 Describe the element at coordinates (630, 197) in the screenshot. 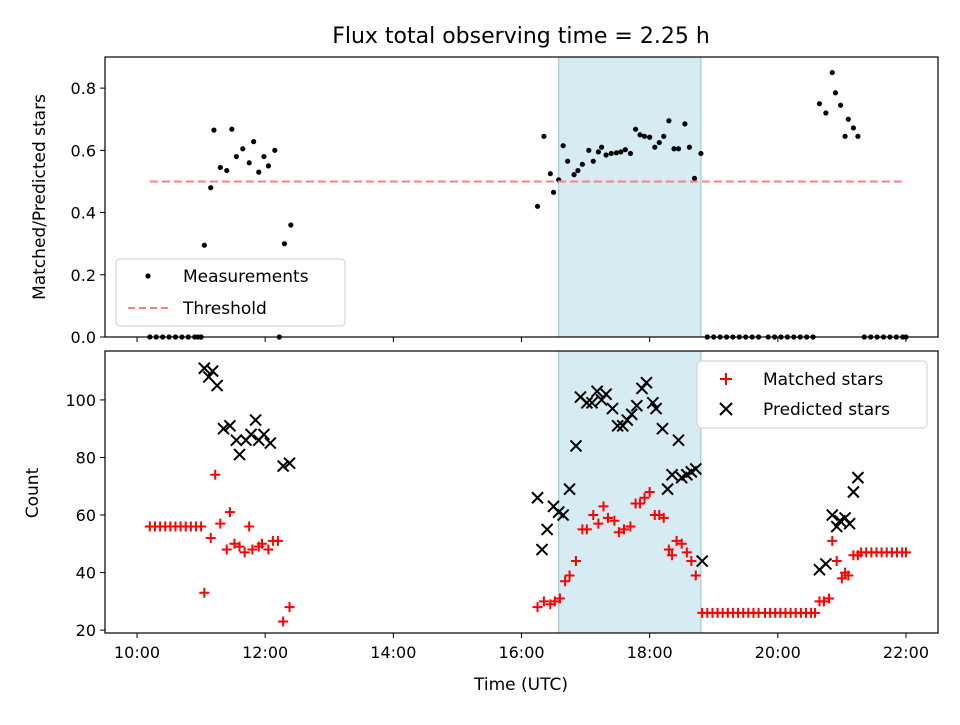

I see `top-shaded-span` at that location.